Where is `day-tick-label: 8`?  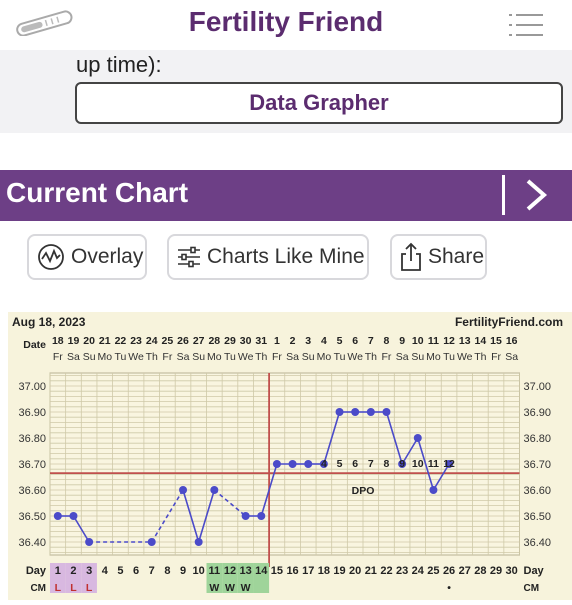 day-tick-label: 8 is located at coordinates (167, 571).